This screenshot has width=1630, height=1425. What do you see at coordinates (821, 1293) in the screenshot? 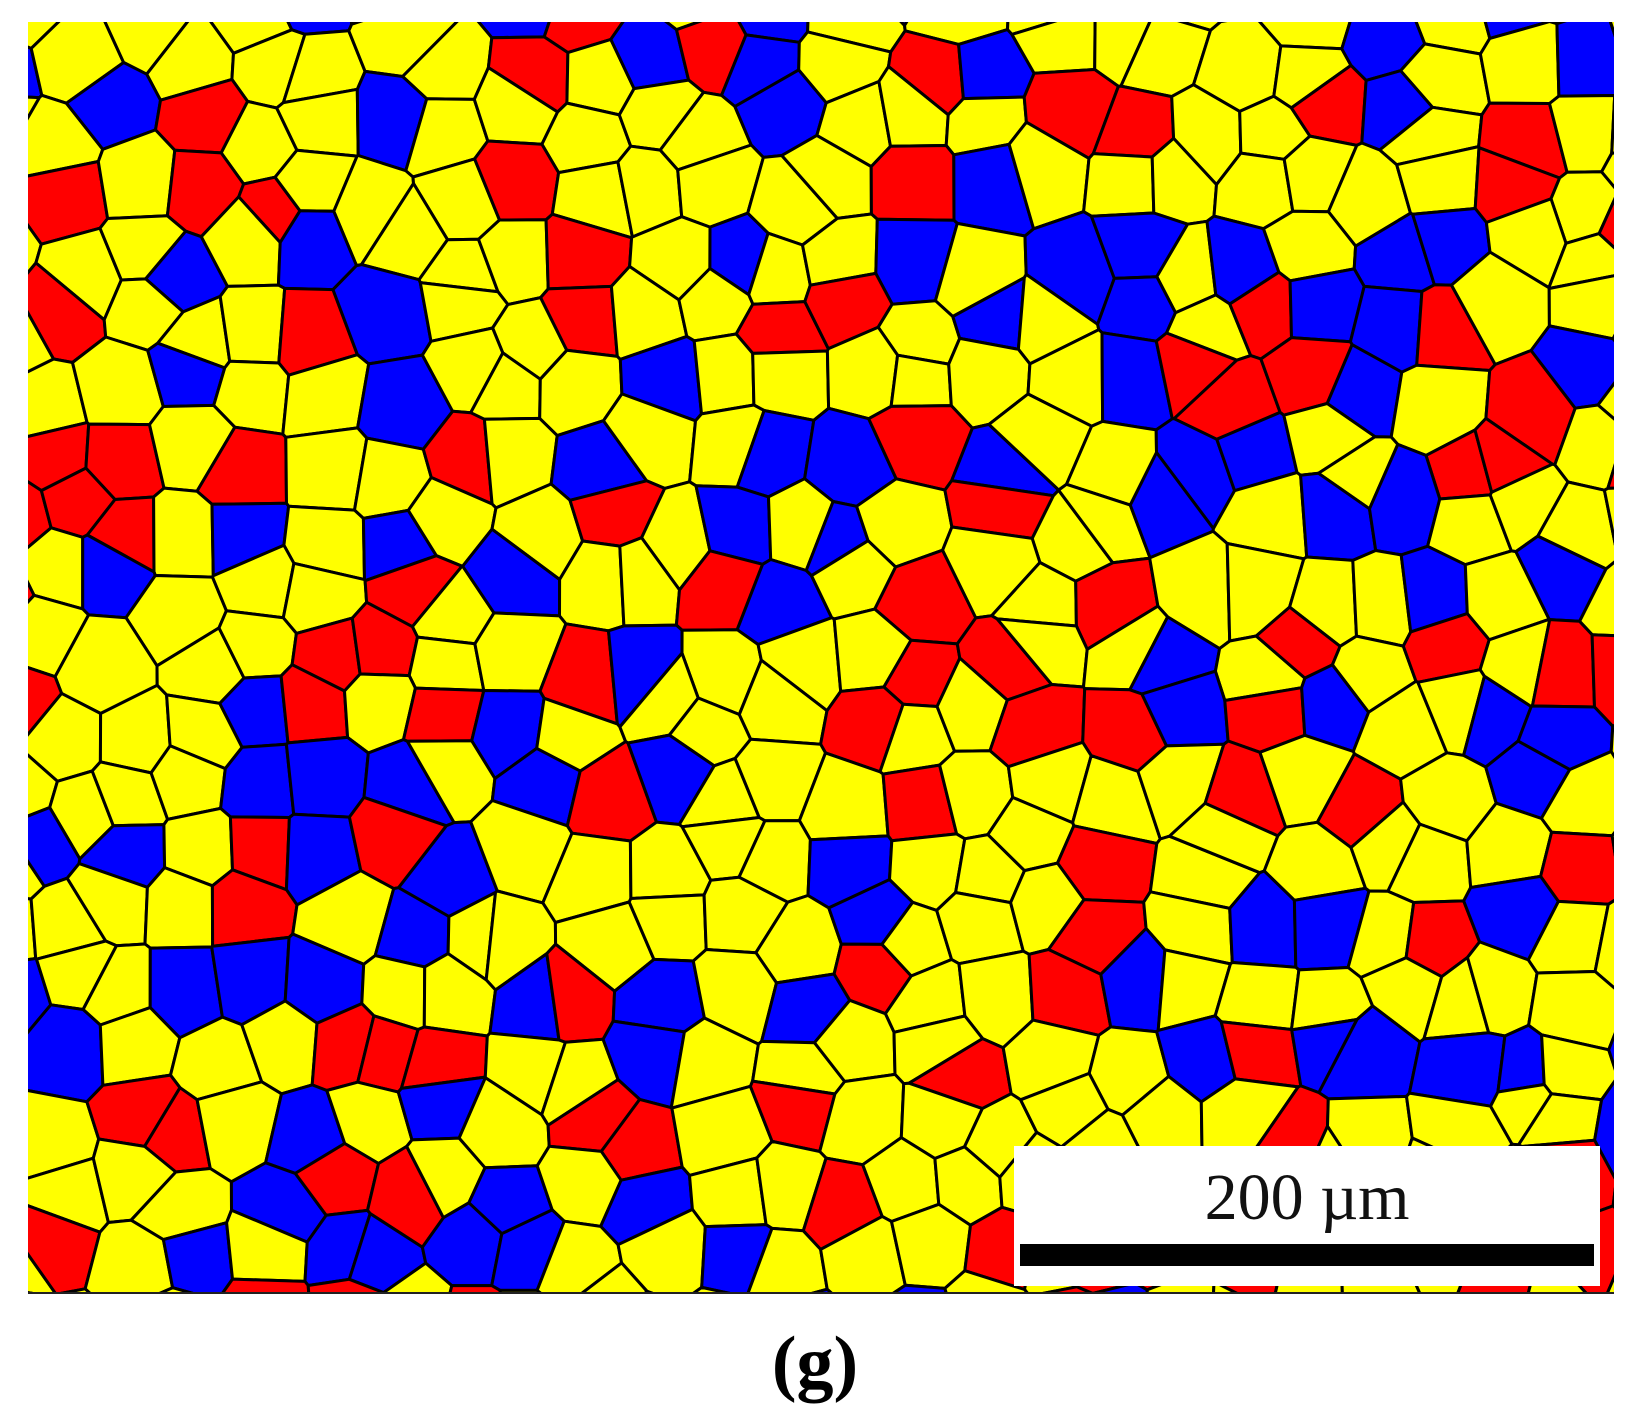
I see `frame-baseline` at bounding box center [821, 1293].